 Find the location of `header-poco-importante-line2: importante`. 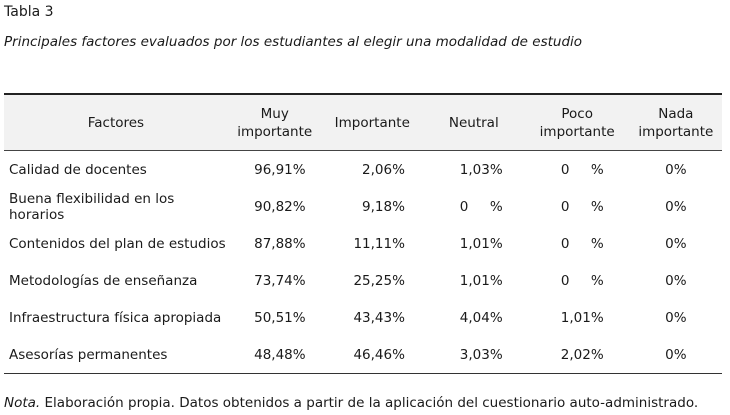

header-poco-importante-line2: importante is located at coordinates (577, 131).